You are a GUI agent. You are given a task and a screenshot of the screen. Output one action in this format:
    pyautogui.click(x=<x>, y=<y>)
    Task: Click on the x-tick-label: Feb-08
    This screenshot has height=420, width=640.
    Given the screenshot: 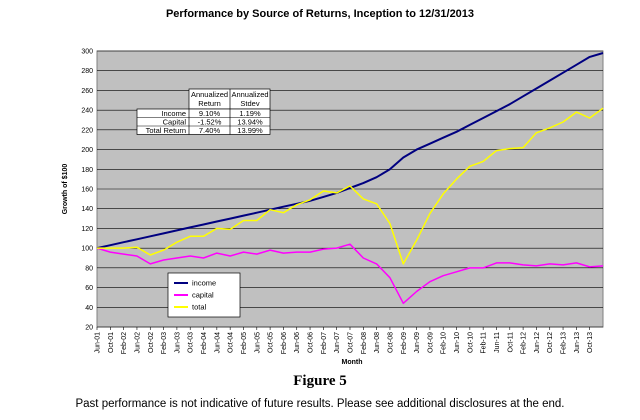 What is the action you would take?
    pyautogui.click(x=364, y=343)
    